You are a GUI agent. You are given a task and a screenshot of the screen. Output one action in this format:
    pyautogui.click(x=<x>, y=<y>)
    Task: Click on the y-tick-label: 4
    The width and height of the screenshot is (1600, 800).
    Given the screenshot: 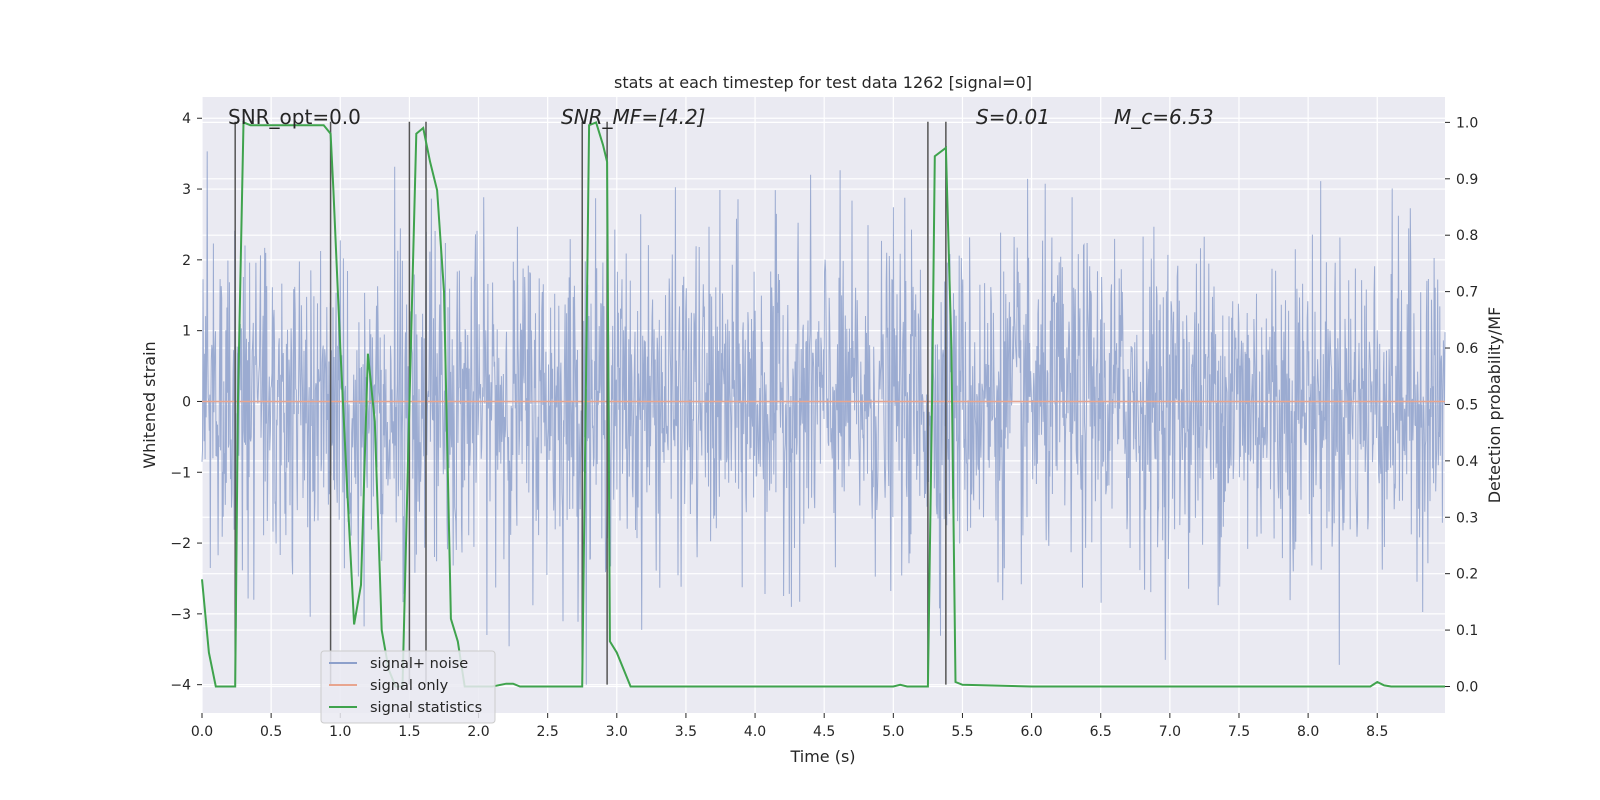 What is the action you would take?
    pyautogui.click(x=186, y=119)
    